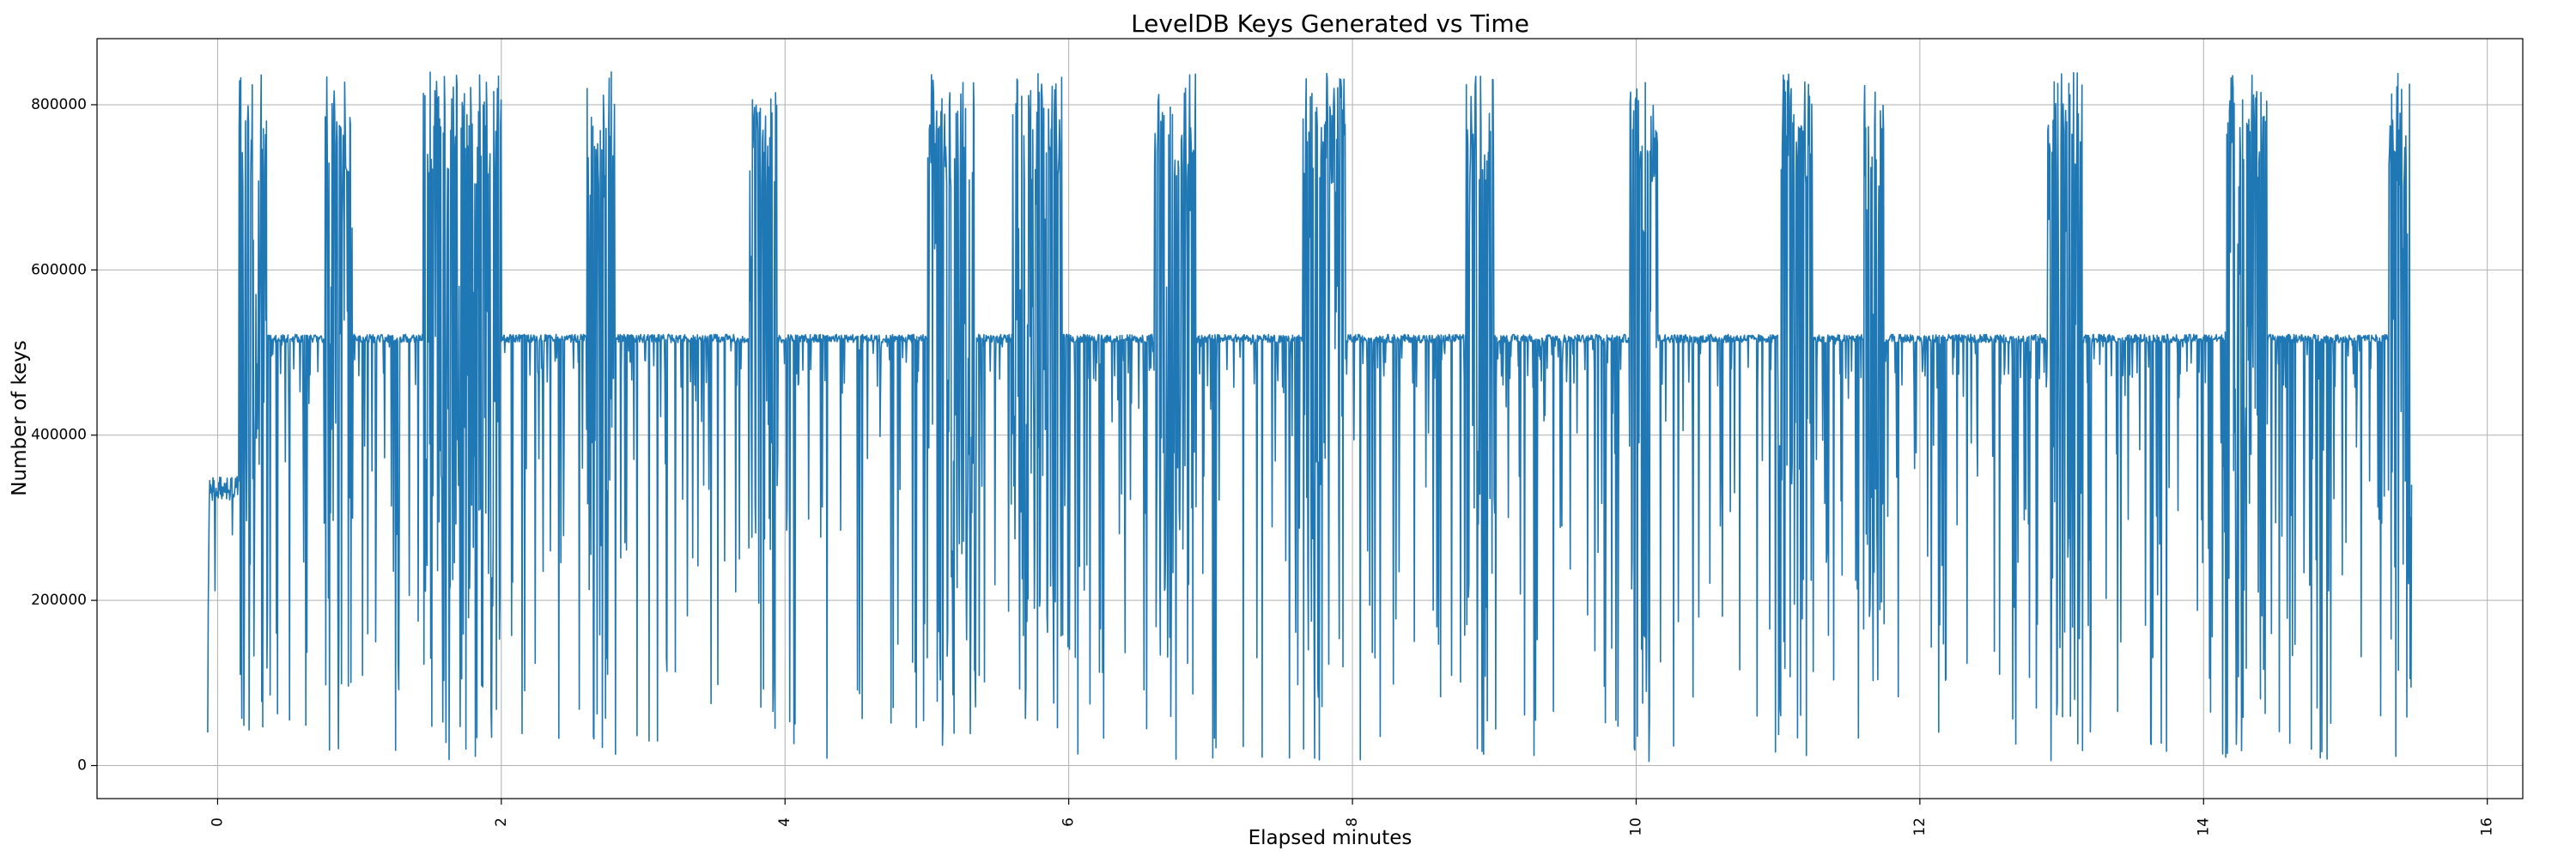 Image resolution: width=2576 pixels, height=863 pixels. Describe the element at coordinates (82, 766) in the screenshot. I see `y-tick-label: 0` at that location.